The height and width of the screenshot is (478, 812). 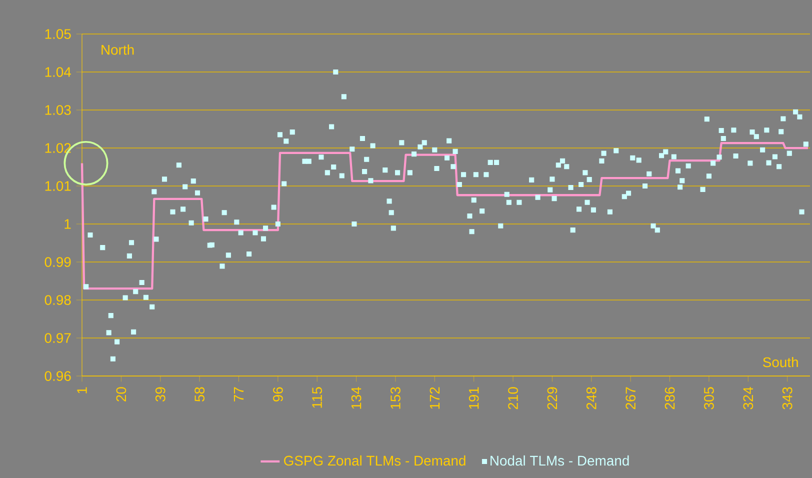 What do you see at coordinates (591, 398) in the screenshot?
I see `x-tick-label: 248` at bounding box center [591, 398].